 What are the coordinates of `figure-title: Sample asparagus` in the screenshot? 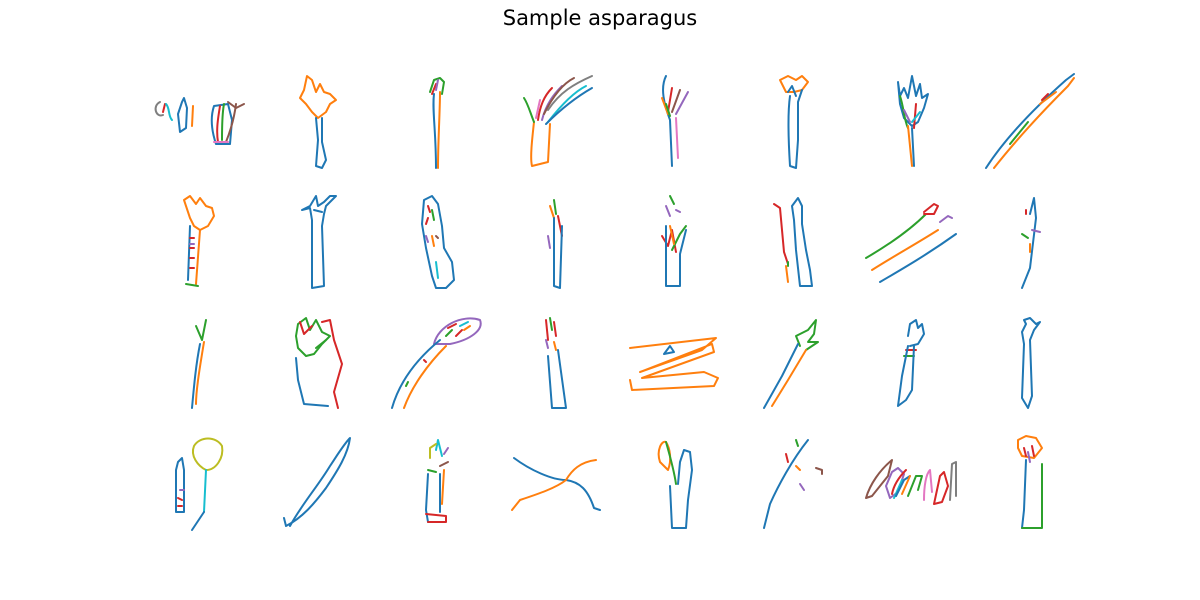 It's located at (600, 18).